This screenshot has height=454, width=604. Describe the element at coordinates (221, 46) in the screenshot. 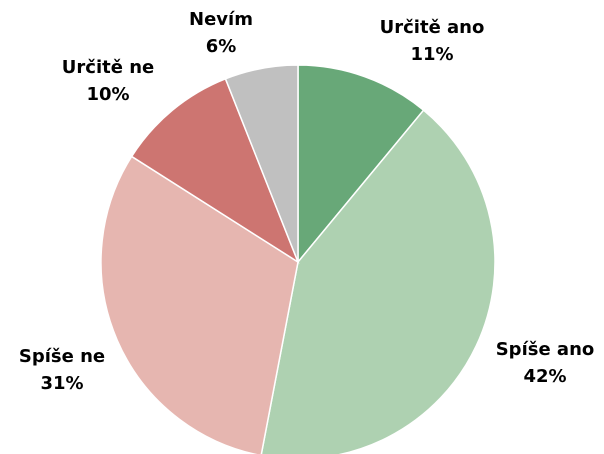

I see `slice-value-label: 6%` at that location.